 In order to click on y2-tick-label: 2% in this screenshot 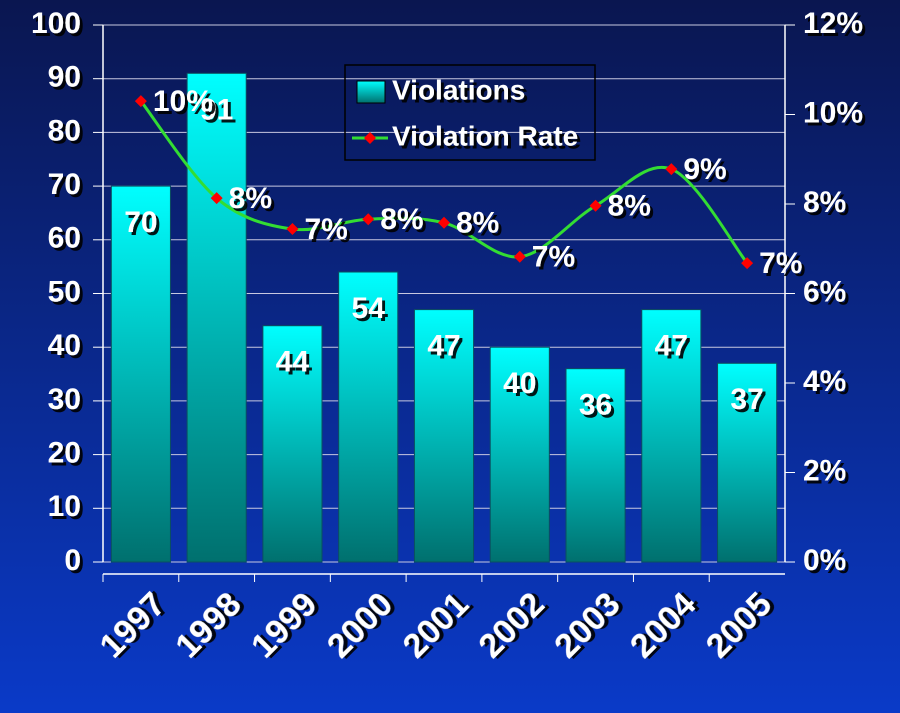, I will do `click(824, 470)`.